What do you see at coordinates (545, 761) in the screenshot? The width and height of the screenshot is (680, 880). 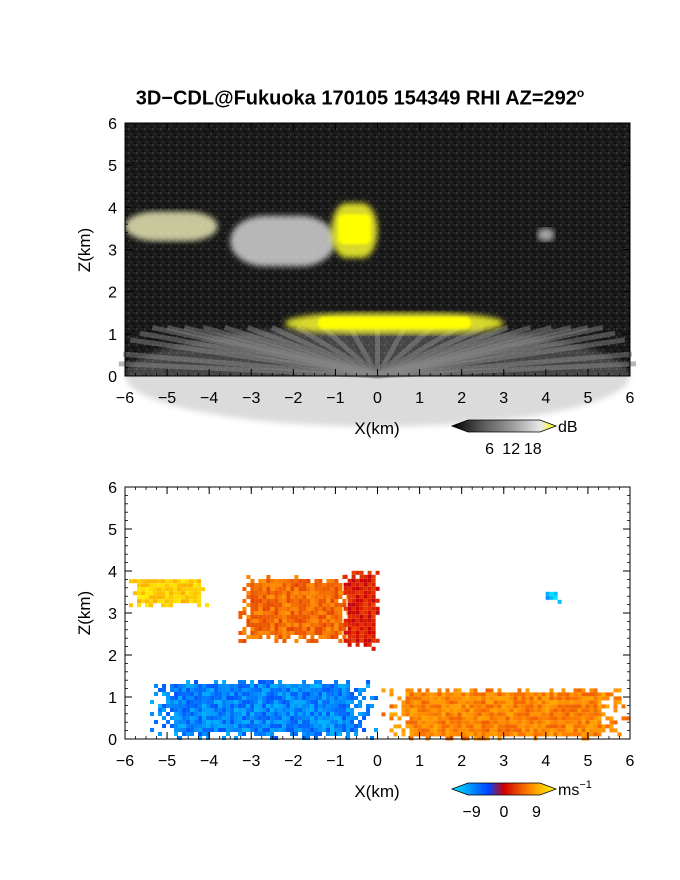 I see `x-tick-label: 4` at bounding box center [545, 761].